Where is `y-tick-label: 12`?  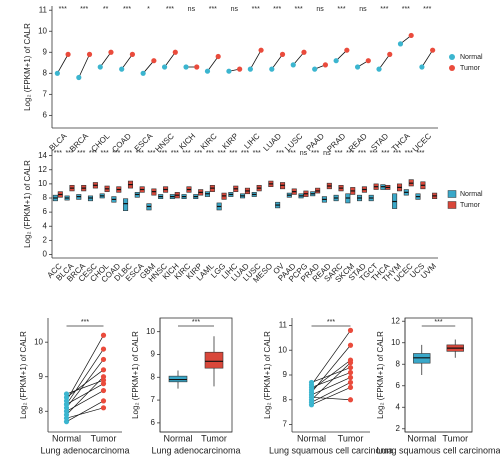
y-tick-label: 12 is located at coordinates (42, 169).